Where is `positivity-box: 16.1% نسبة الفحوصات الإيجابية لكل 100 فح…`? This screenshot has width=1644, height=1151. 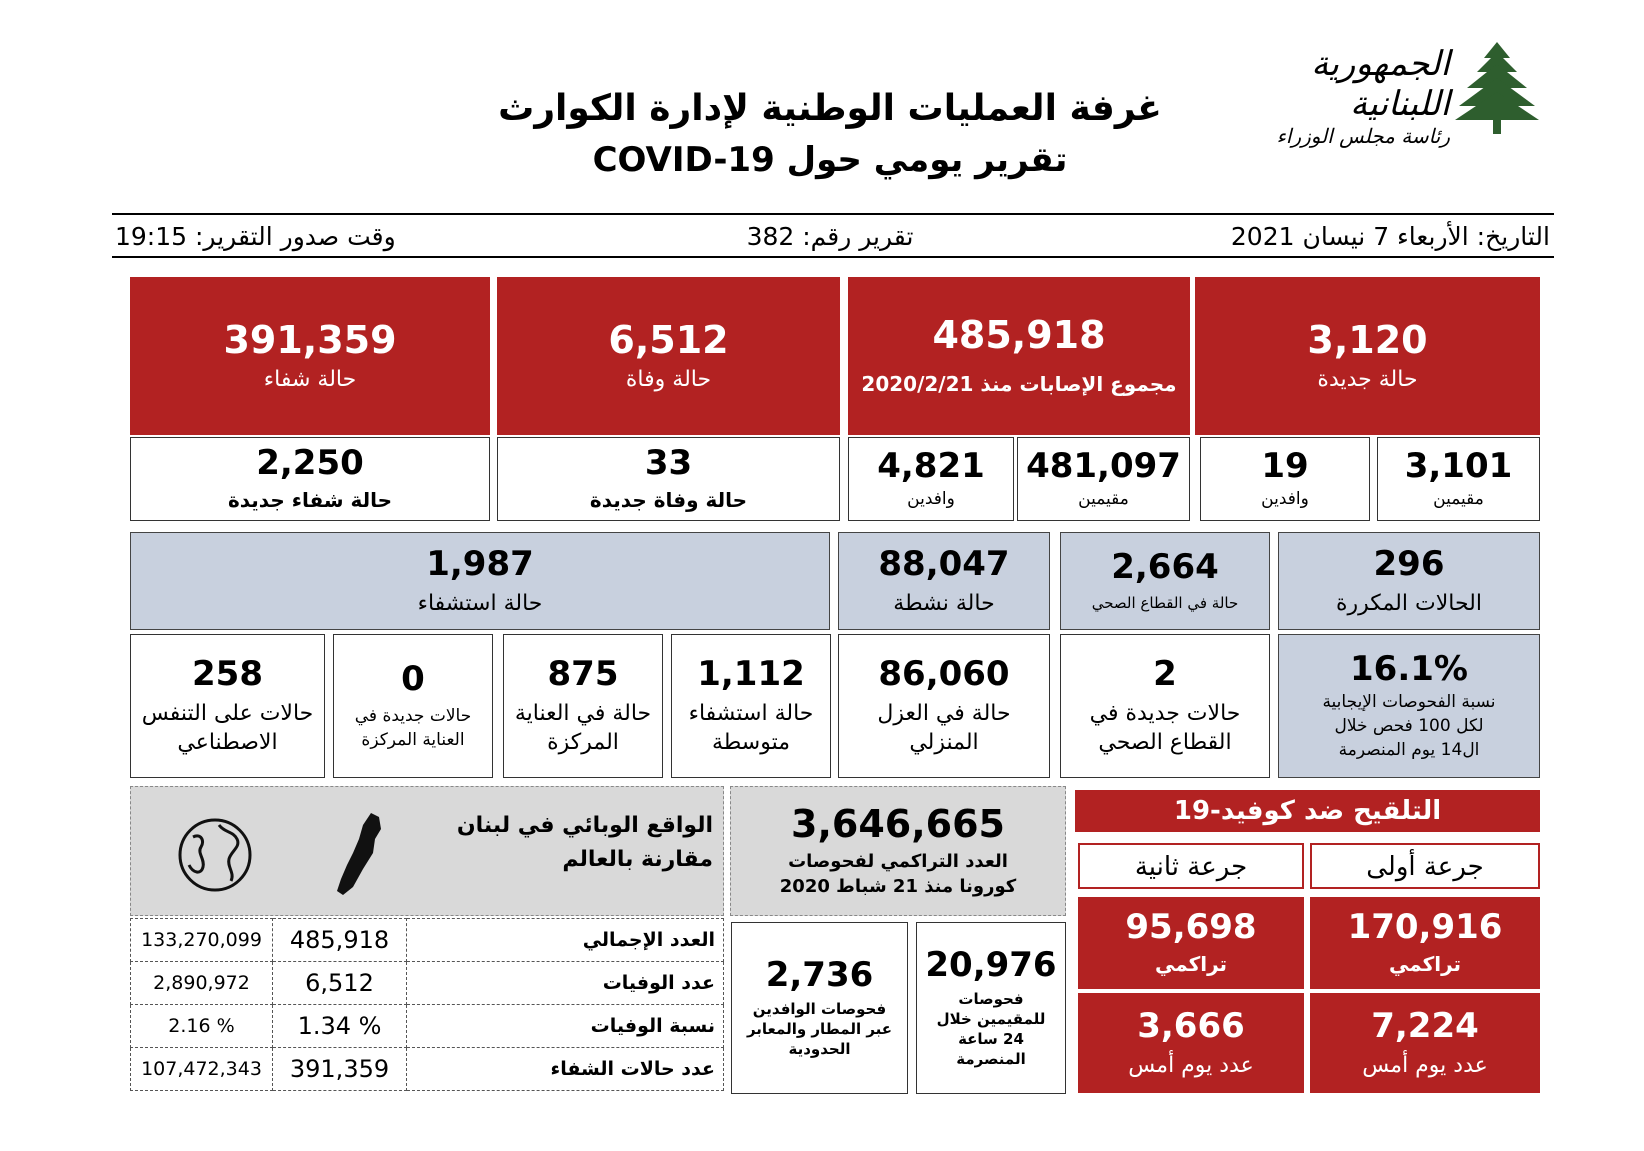
positivity-box: 16.1% نسبة الفحوصات الإيجابية لكل 100 فح… is located at coordinates (1409, 706).